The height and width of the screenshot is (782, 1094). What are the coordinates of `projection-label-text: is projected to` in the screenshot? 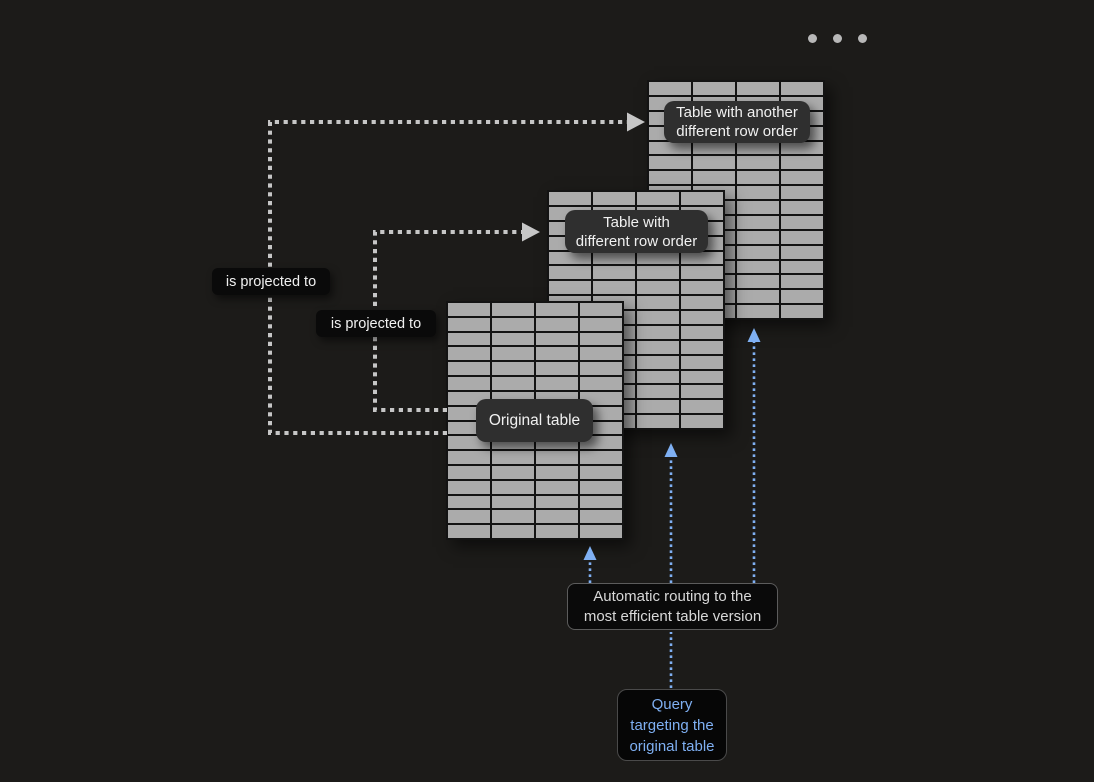 It's located at (271, 281).